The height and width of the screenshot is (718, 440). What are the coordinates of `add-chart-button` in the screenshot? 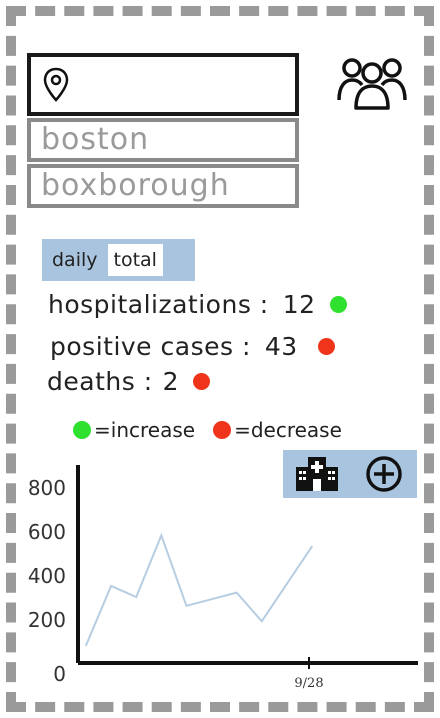 It's located at (384, 474).